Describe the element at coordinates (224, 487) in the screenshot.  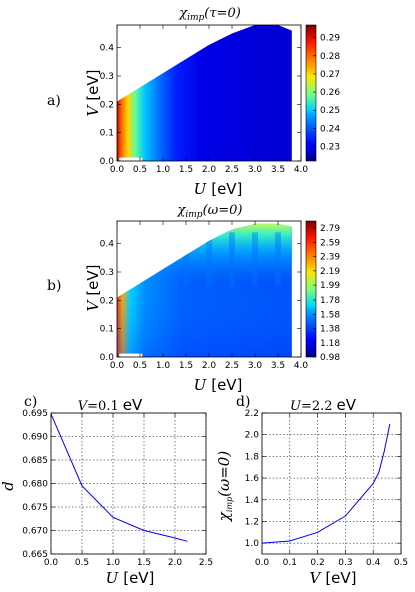
I see `panel-d-ylabel: χimp(ω=0)` at that location.